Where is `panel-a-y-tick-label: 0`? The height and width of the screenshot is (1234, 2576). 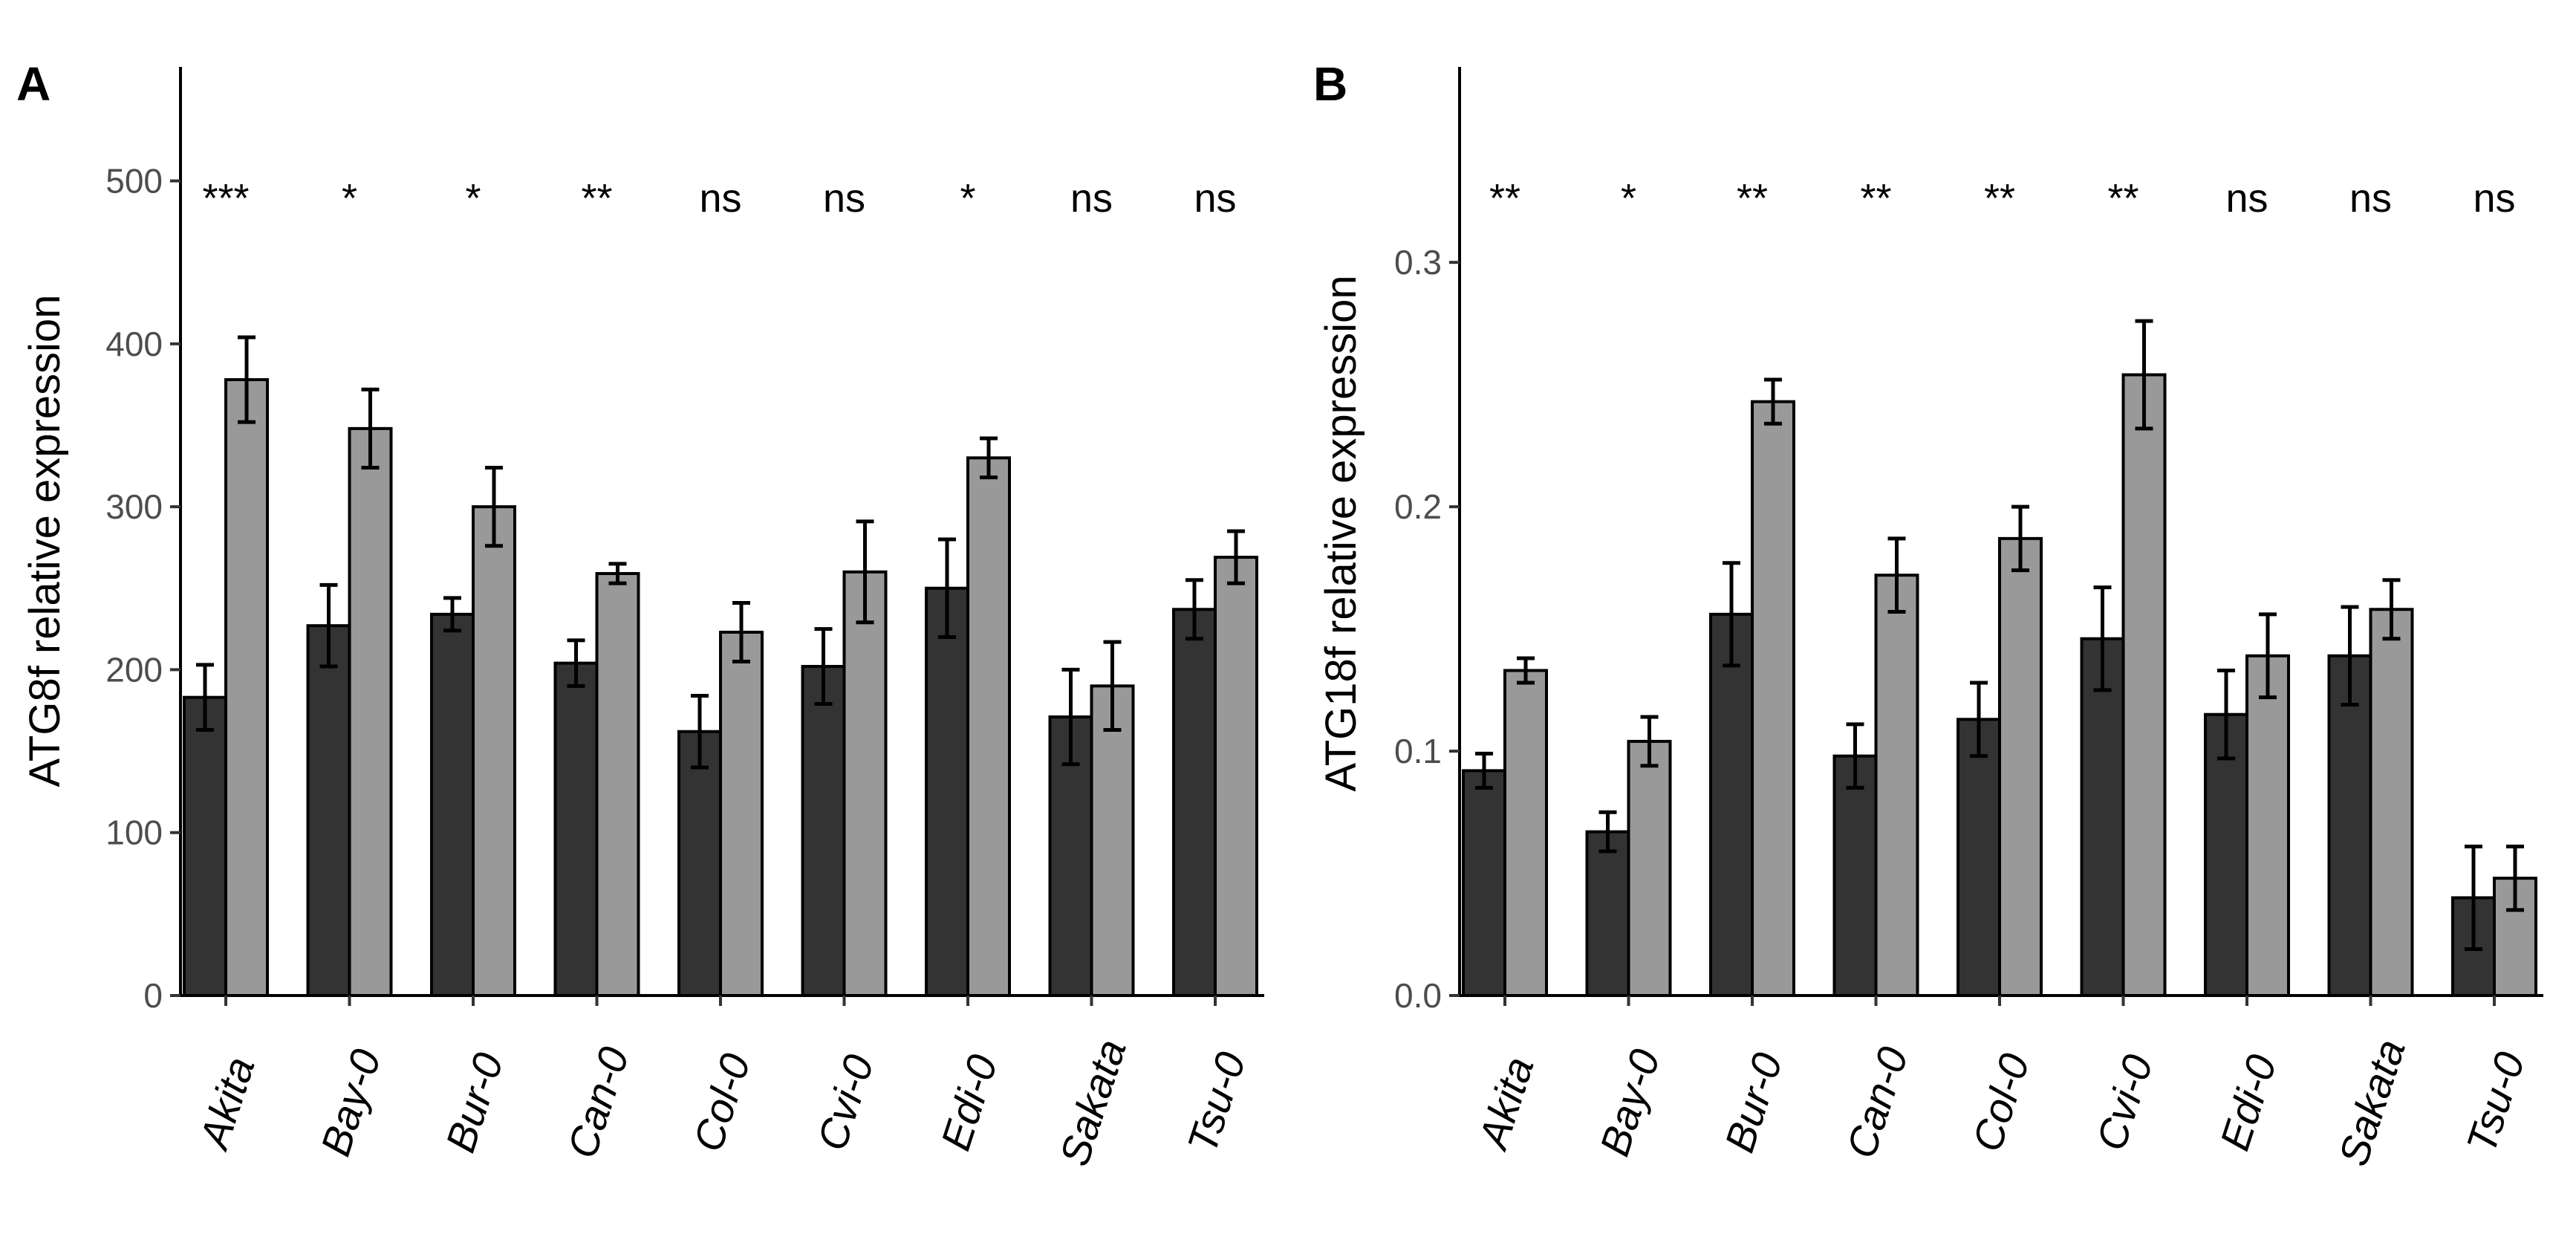
panel-a-y-tick-label: 0 is located at coordinates (153, 996).